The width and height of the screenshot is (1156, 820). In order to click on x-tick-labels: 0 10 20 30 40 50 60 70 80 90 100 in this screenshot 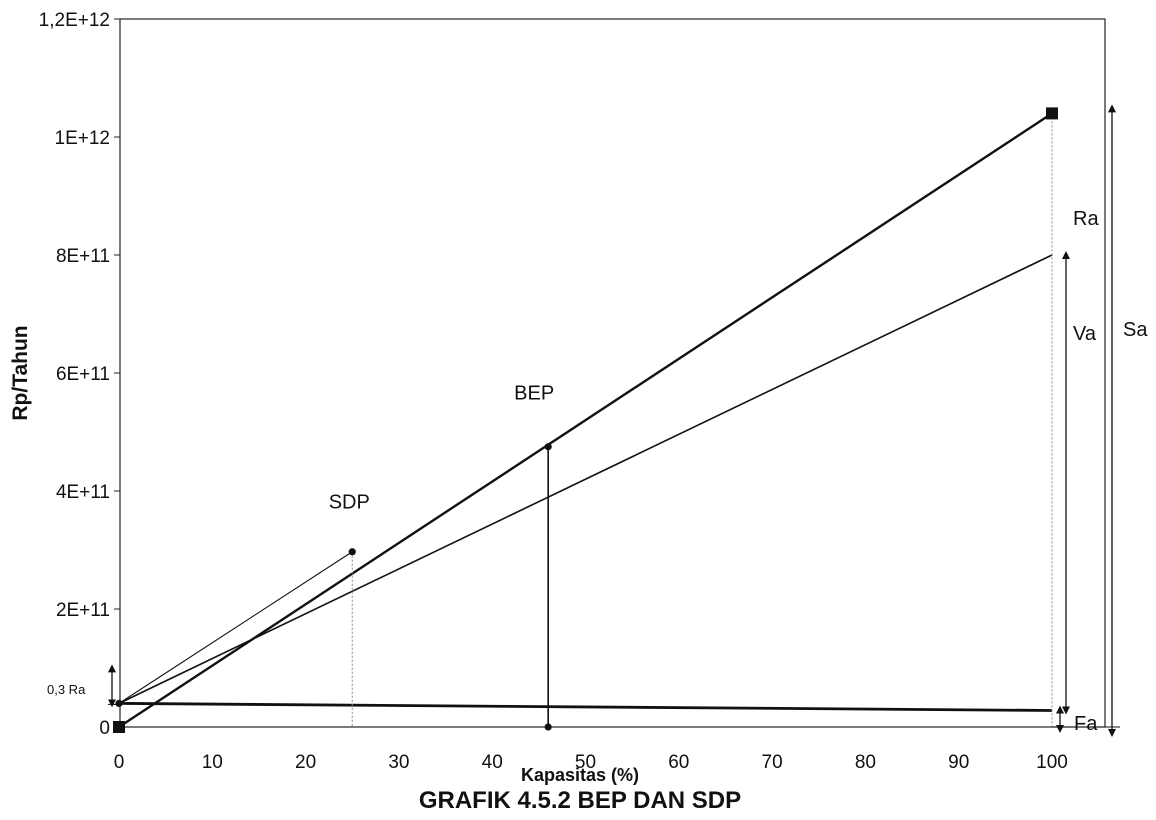, I will do `click(591, 762)`.